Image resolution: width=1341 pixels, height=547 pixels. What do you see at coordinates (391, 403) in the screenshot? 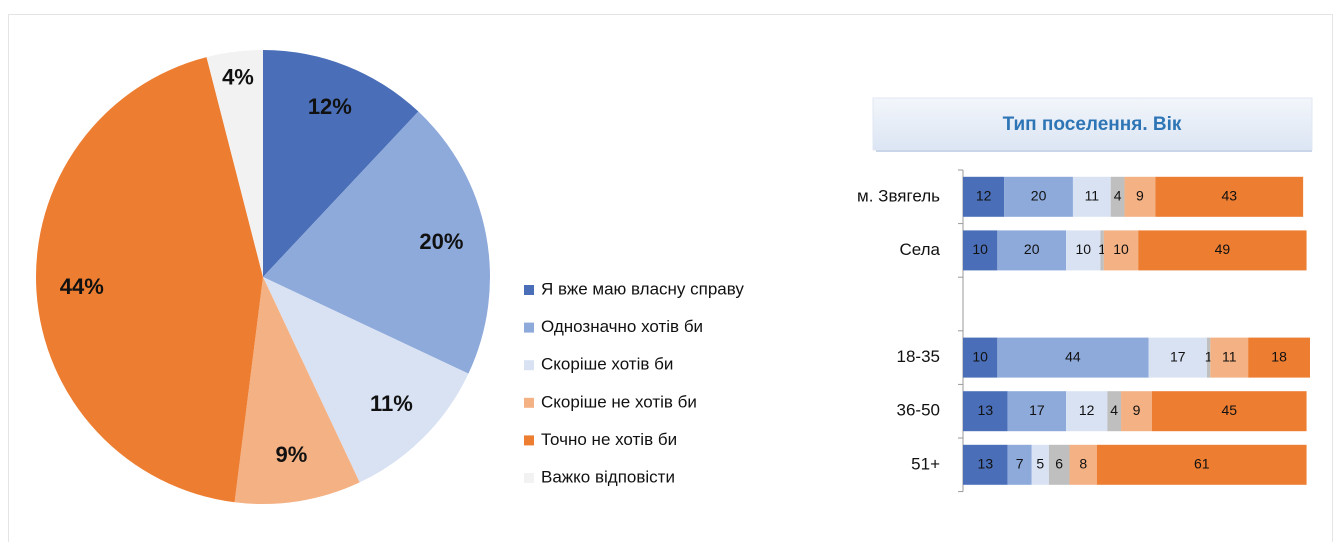
I see `slice-label: 11%` at bounding box center [391, 403].